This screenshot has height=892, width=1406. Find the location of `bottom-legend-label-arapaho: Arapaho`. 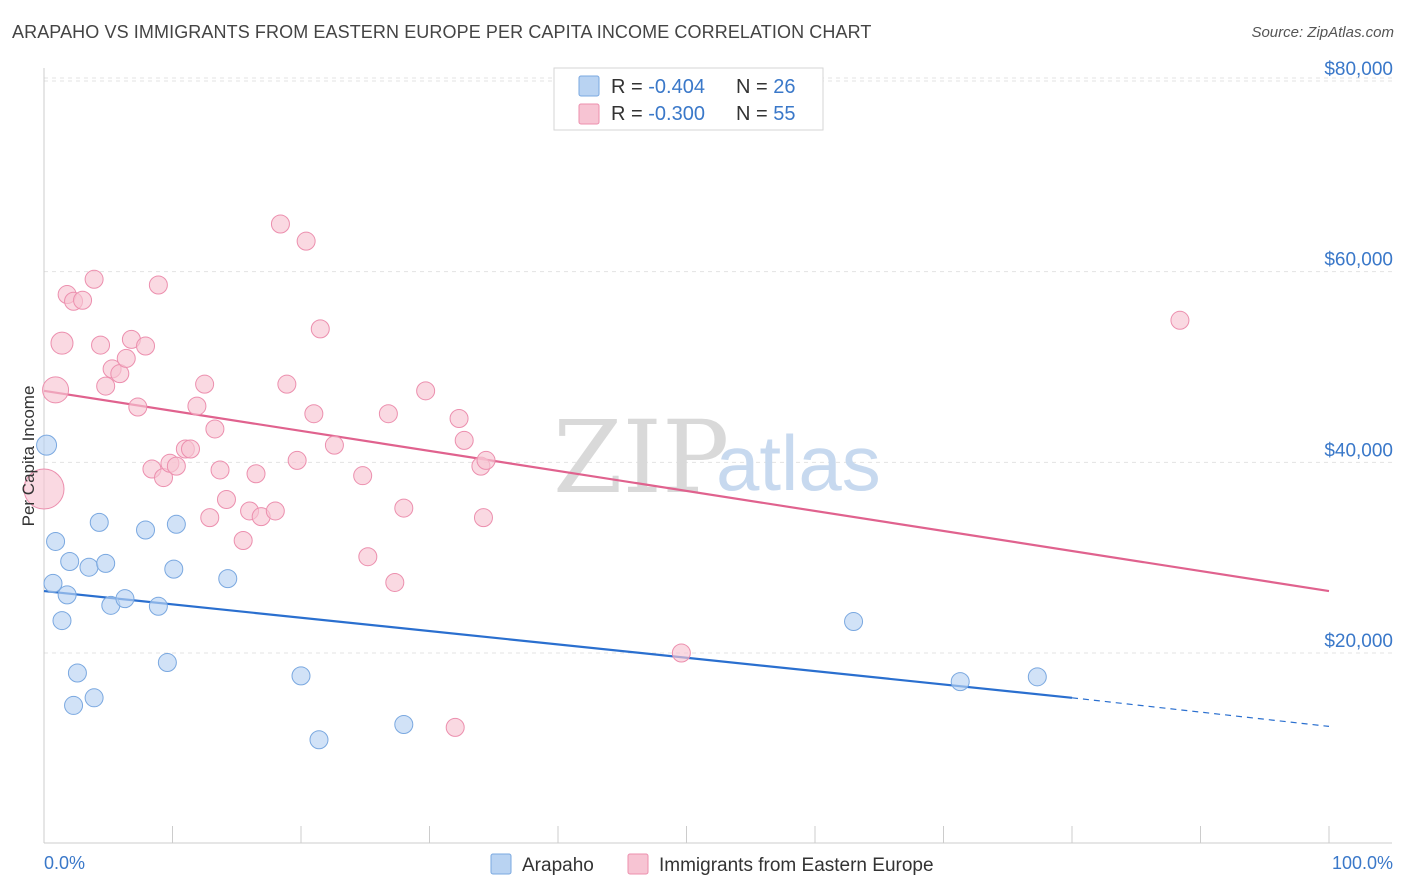

bottom-legend-label-arapaho: Arapaho is located at coordinates (558, 865).